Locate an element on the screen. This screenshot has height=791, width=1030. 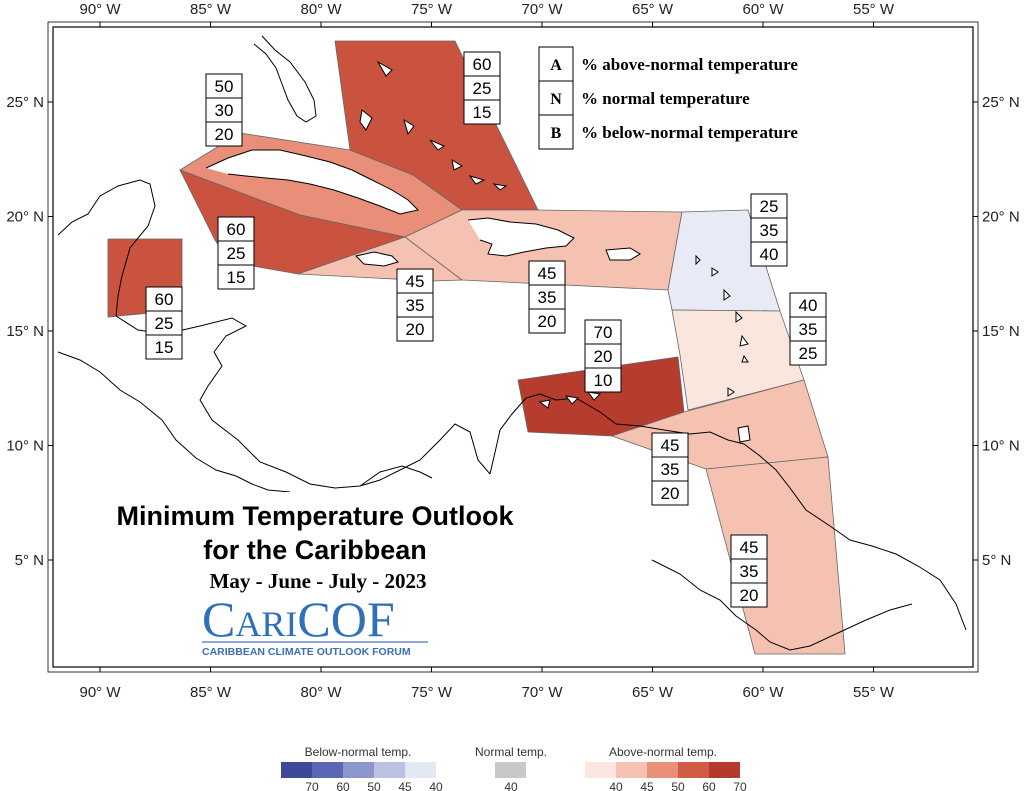
logo-subtitle: CARIBBEAN CLIMATE OUTLOOK FORUM is located at coordinates (306, 652).